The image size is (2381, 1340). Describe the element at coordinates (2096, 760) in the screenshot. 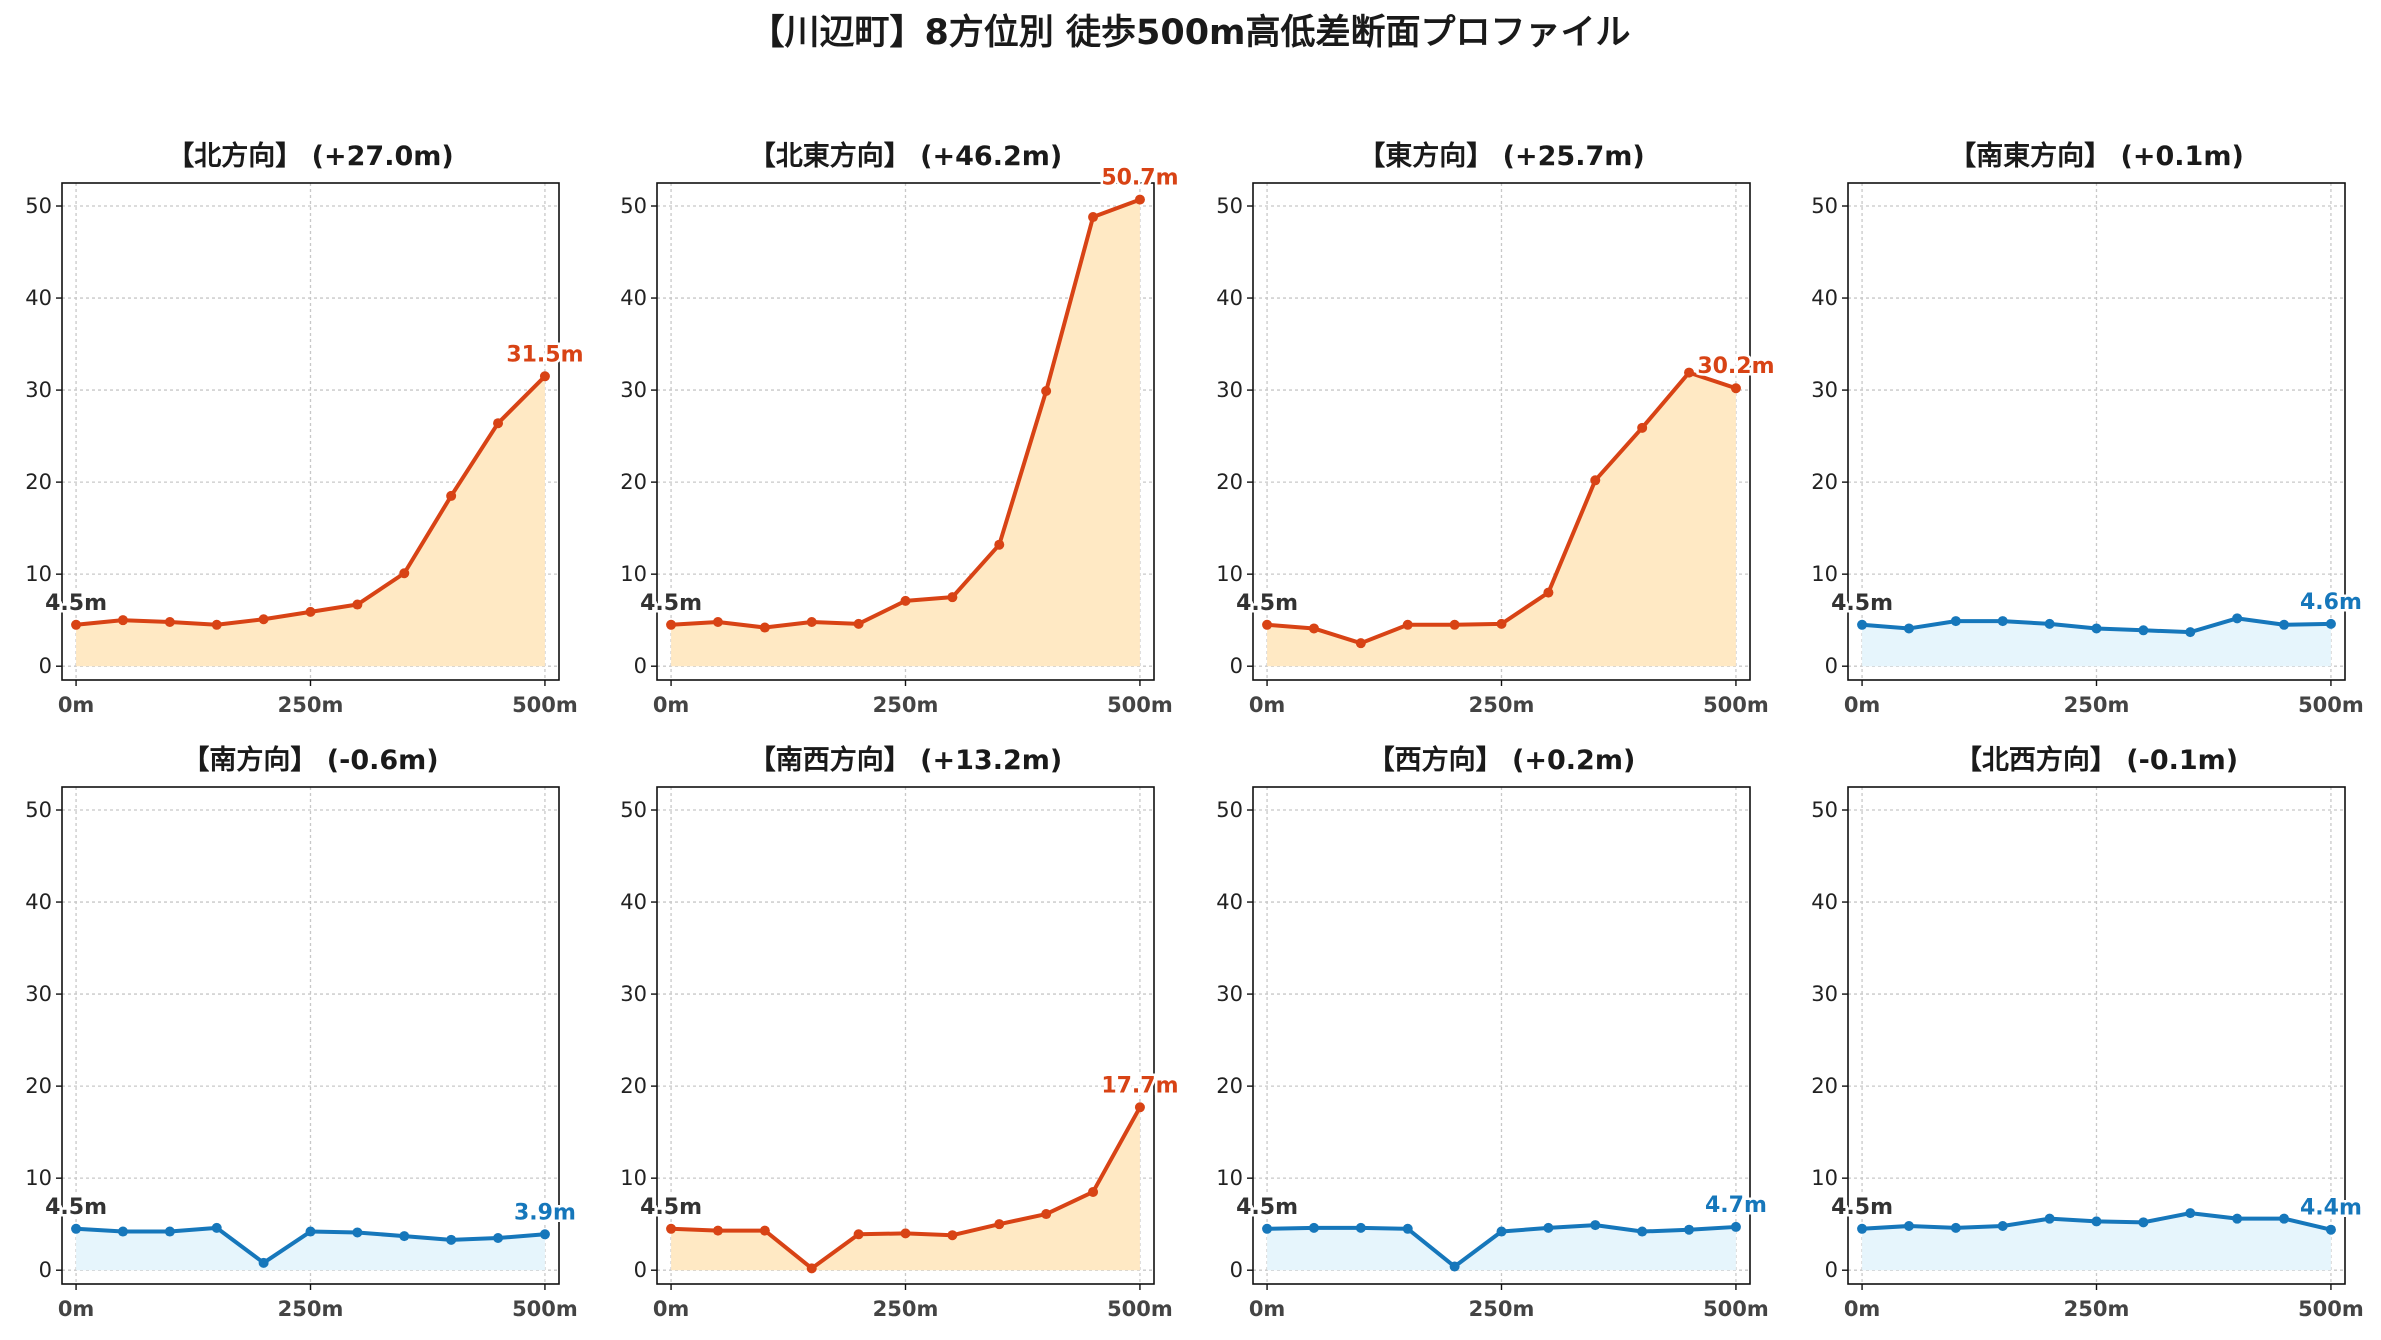

I see `panel-title: 【北西方向】 (-0.1m)` at that location.